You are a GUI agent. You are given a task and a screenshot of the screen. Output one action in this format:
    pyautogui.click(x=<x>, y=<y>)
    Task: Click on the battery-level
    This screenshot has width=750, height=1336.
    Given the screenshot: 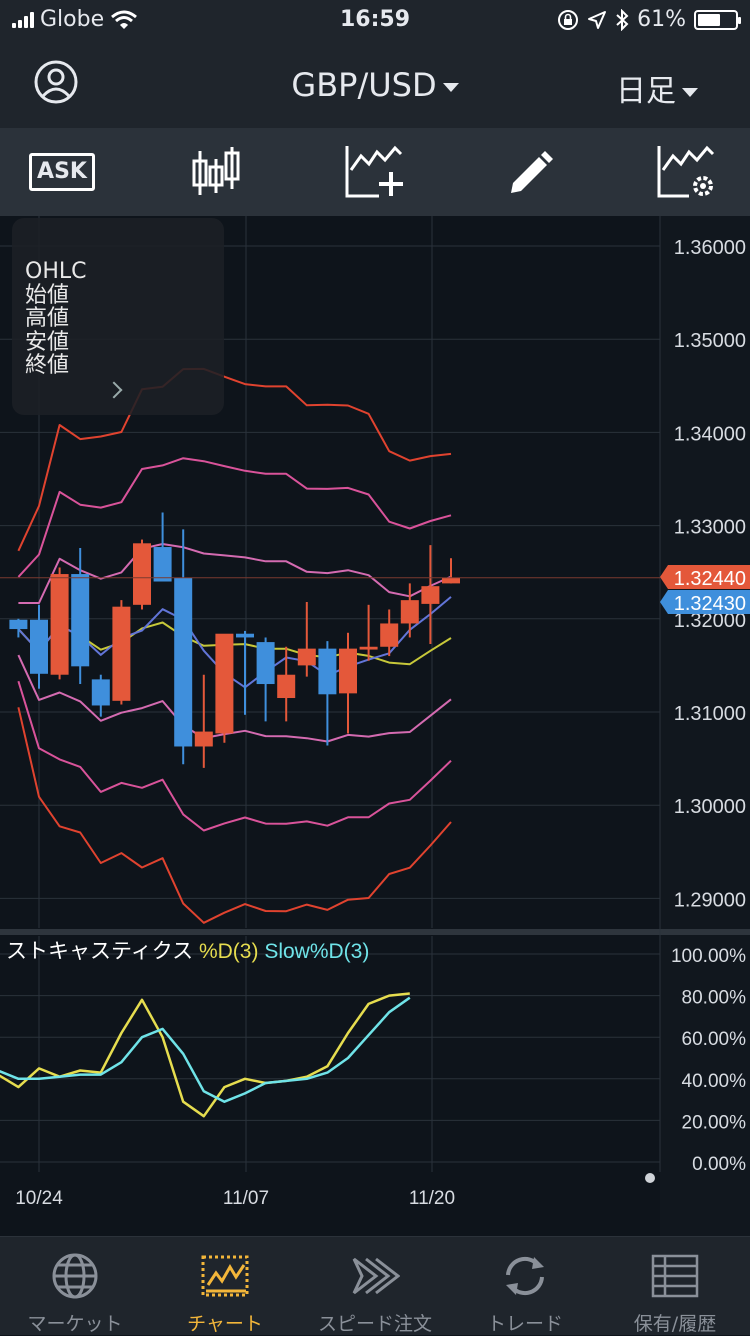 What is the action you would take?
    pyautogui.click(x=709, y=19)
    